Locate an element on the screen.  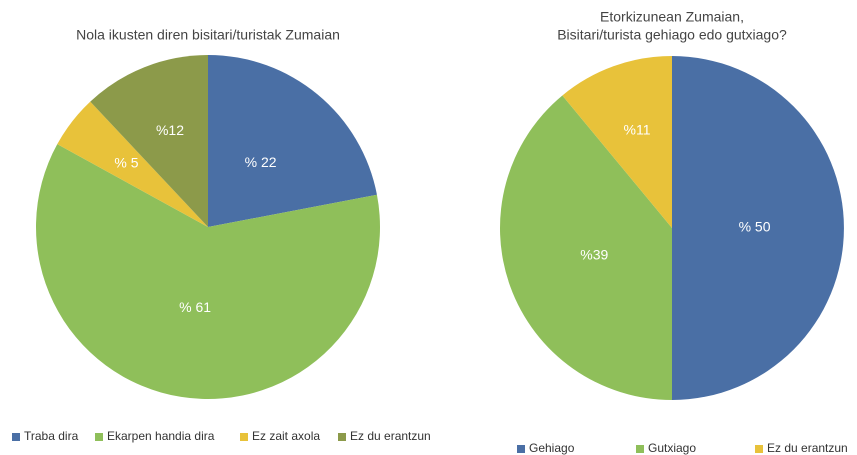
legend-label: Gutxiago is located at coordinates (672, 448).